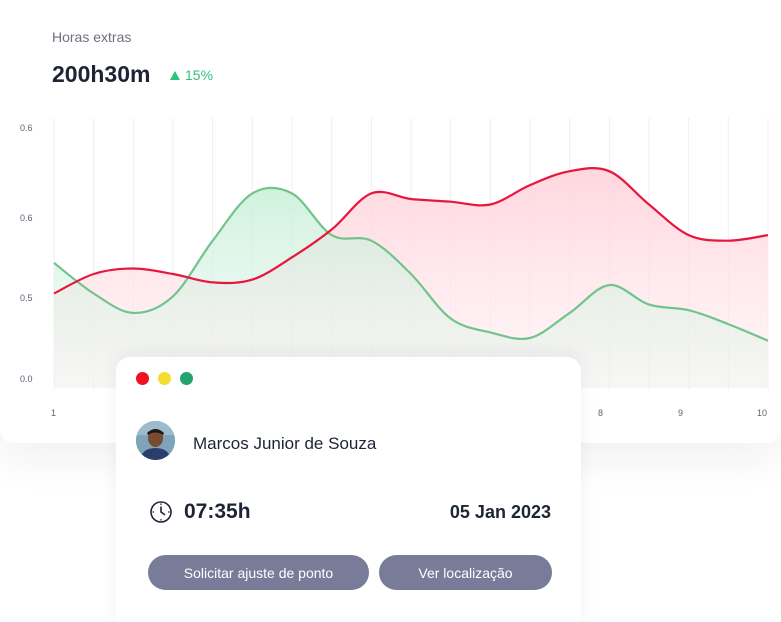 The image size is (781, 622). What do you see at coordinates (465, 572) in the screenshot?
I see `view-location-button: Ver localização` at bounding box center [465, 572].